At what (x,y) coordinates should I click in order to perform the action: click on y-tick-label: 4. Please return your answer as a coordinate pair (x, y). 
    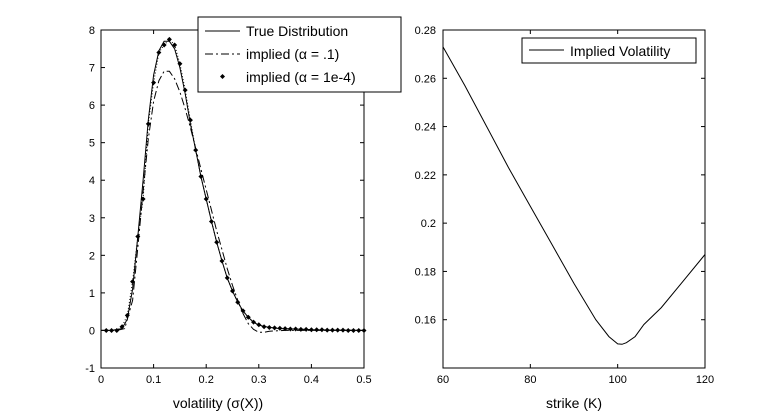
    Looking at the image, I should click on (92, 181).